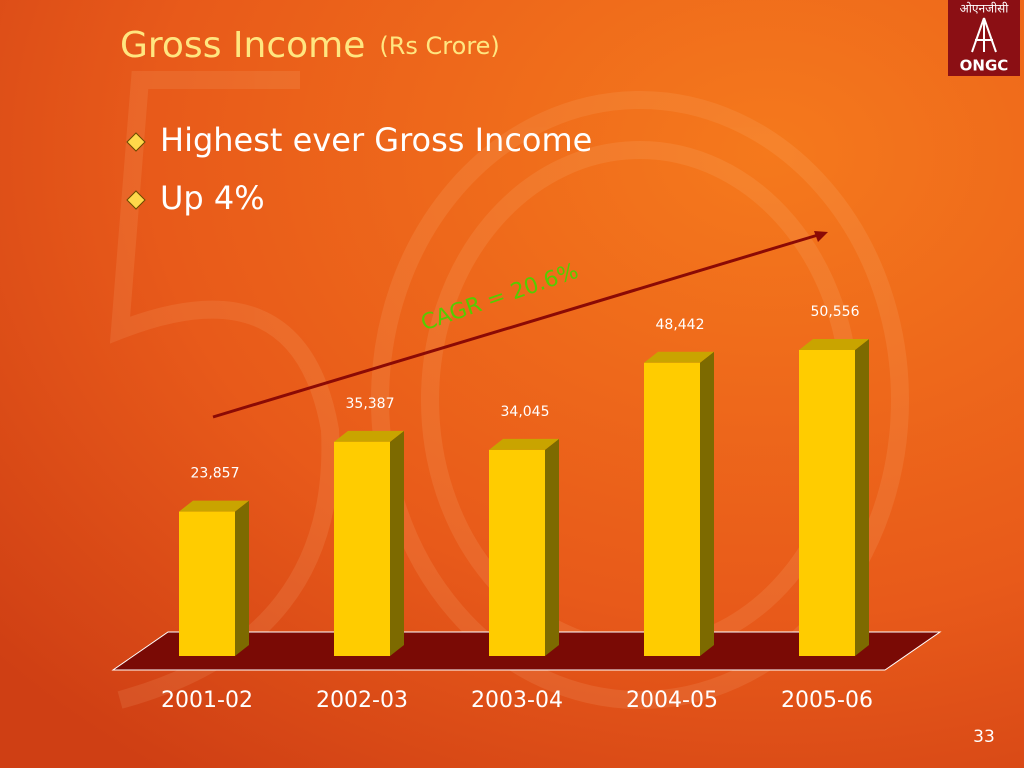 The width and height of the screenshot is (1024, 768). Describe the element at coordinates (212, 198) in the screenshot. I see `bullet-text: Up 4%` at that location.